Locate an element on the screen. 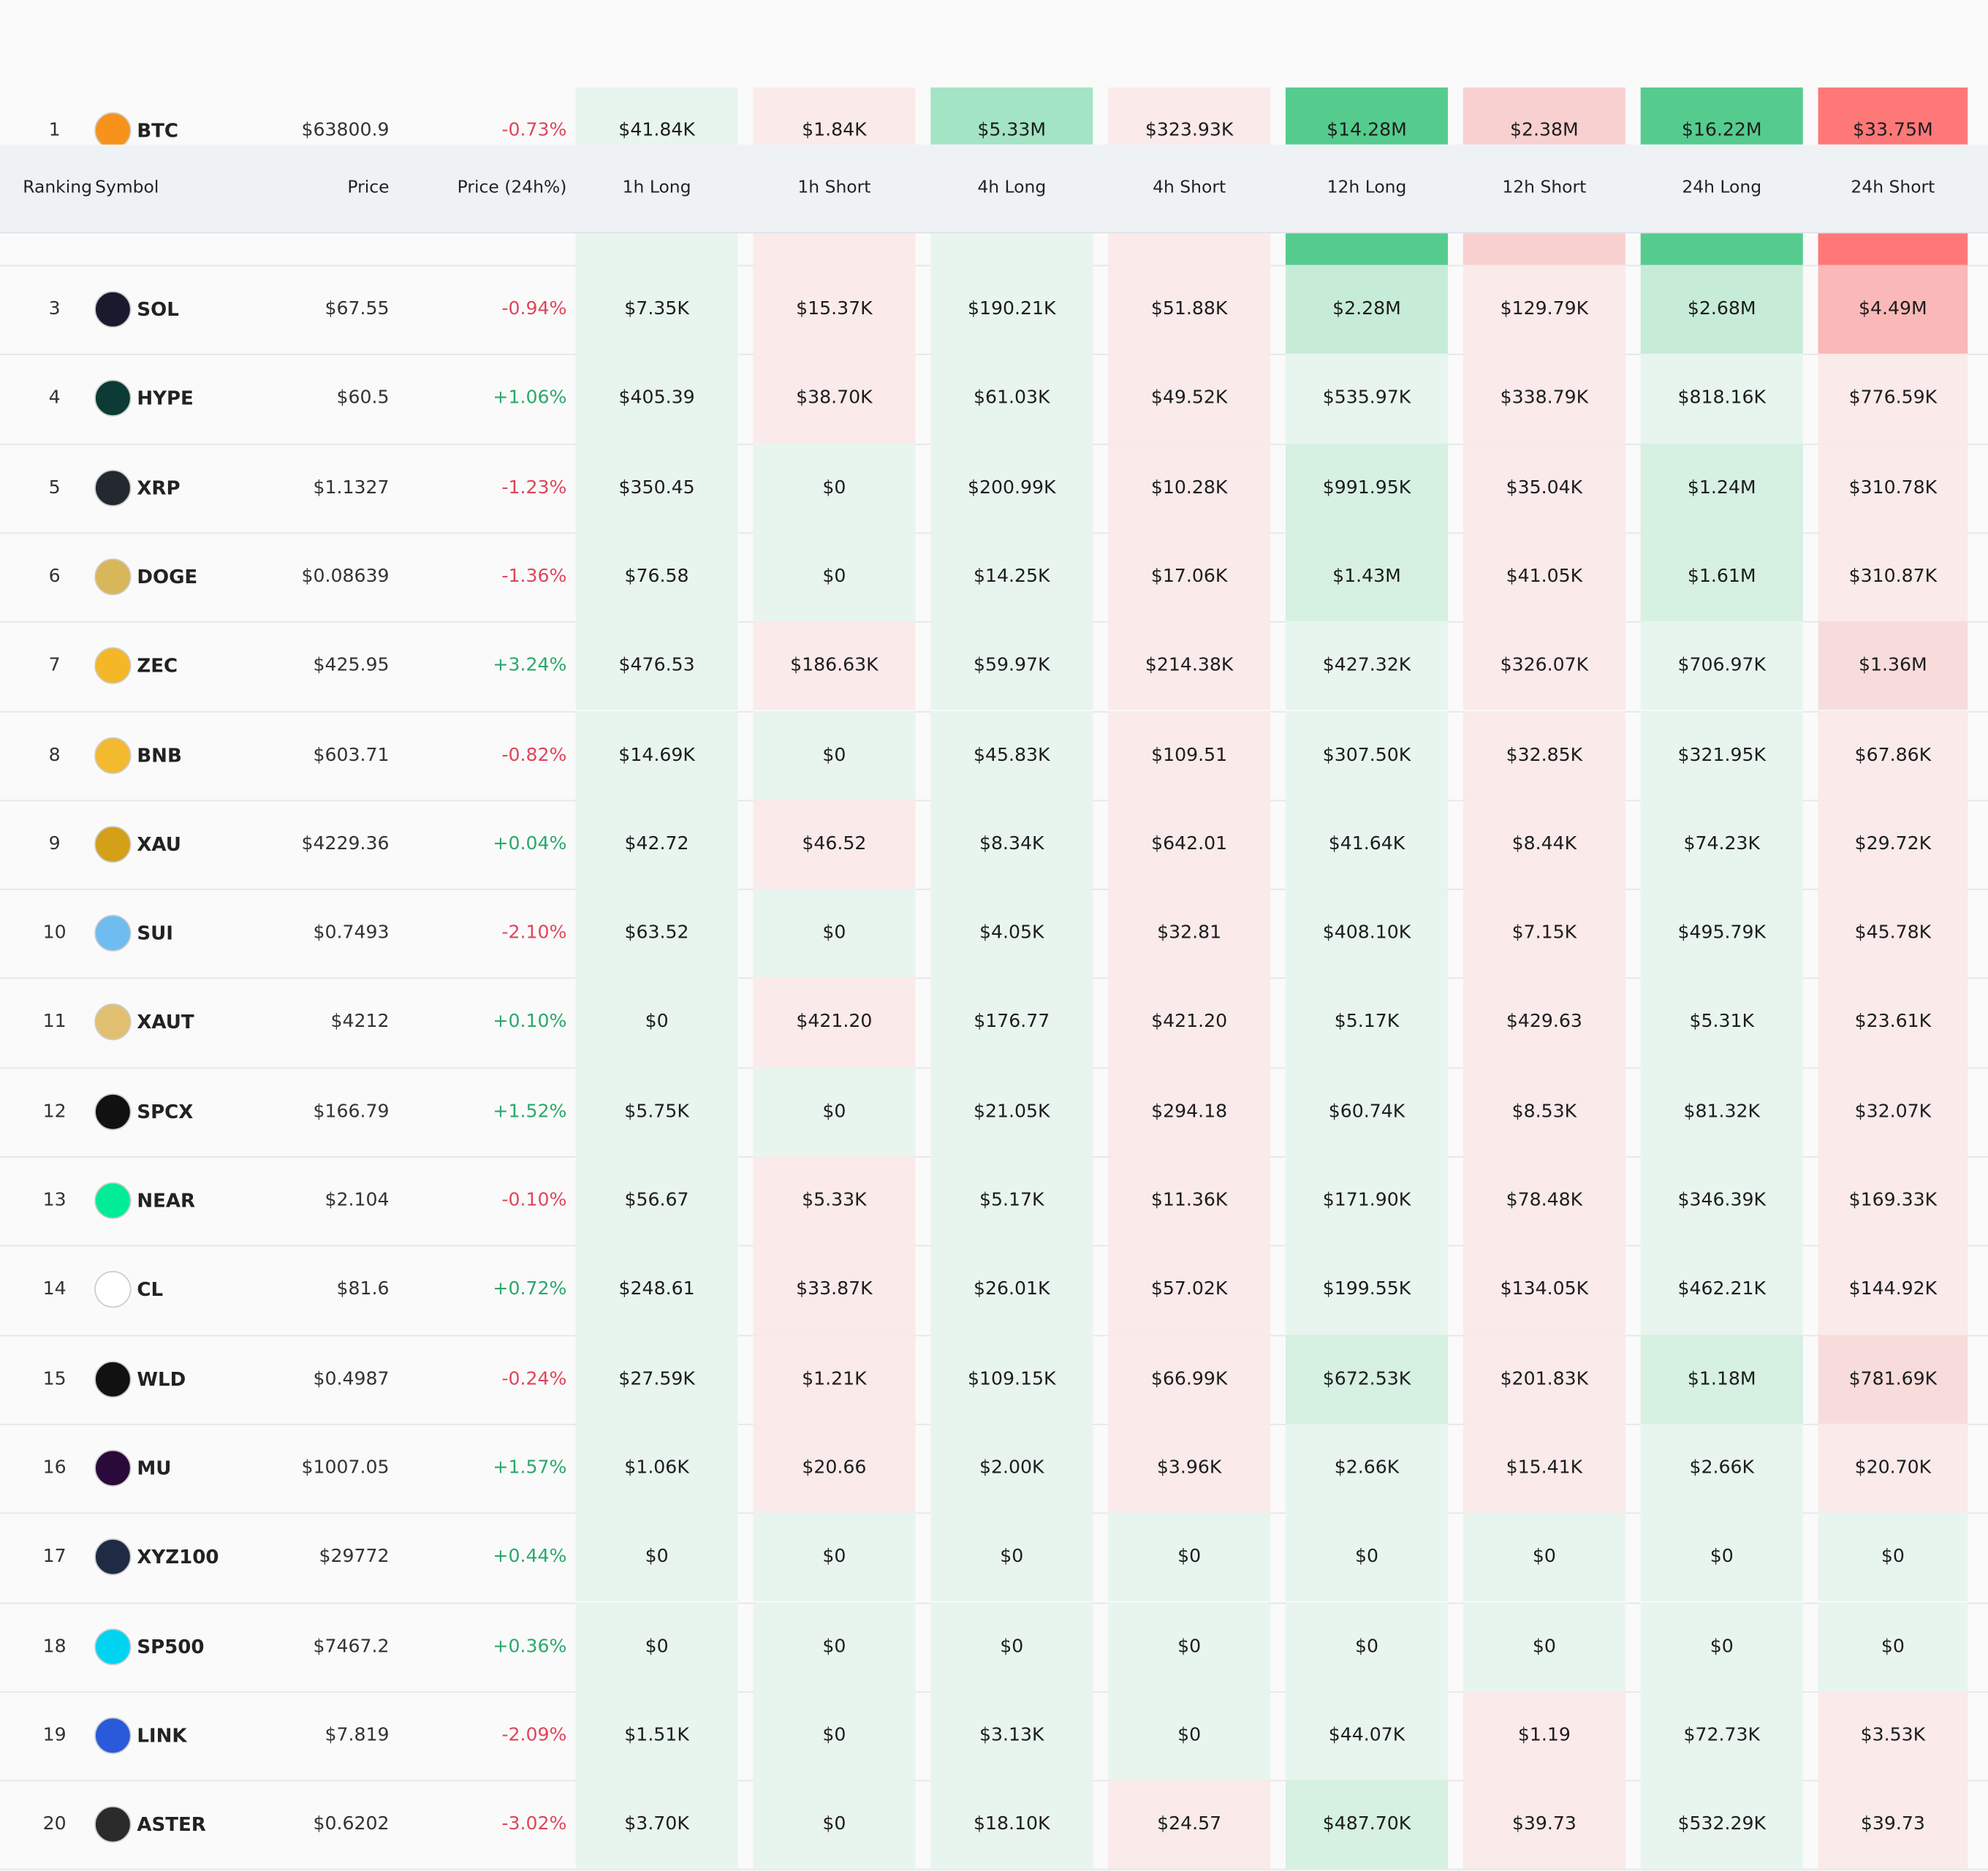 This screenshot has height=1871, width=1988. liquidation-value: $81.32K is located at coordinates (1721, 1112).